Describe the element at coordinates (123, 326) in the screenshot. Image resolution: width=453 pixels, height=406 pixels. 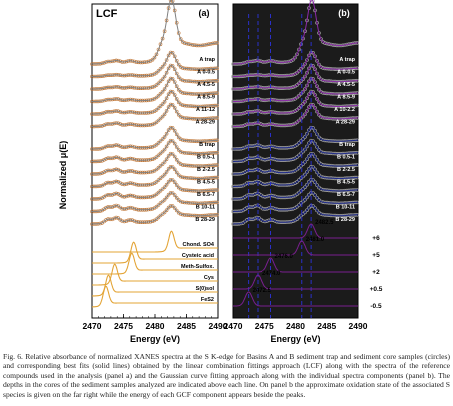
I see `x-tick-label-lcf: 2475` at that location.